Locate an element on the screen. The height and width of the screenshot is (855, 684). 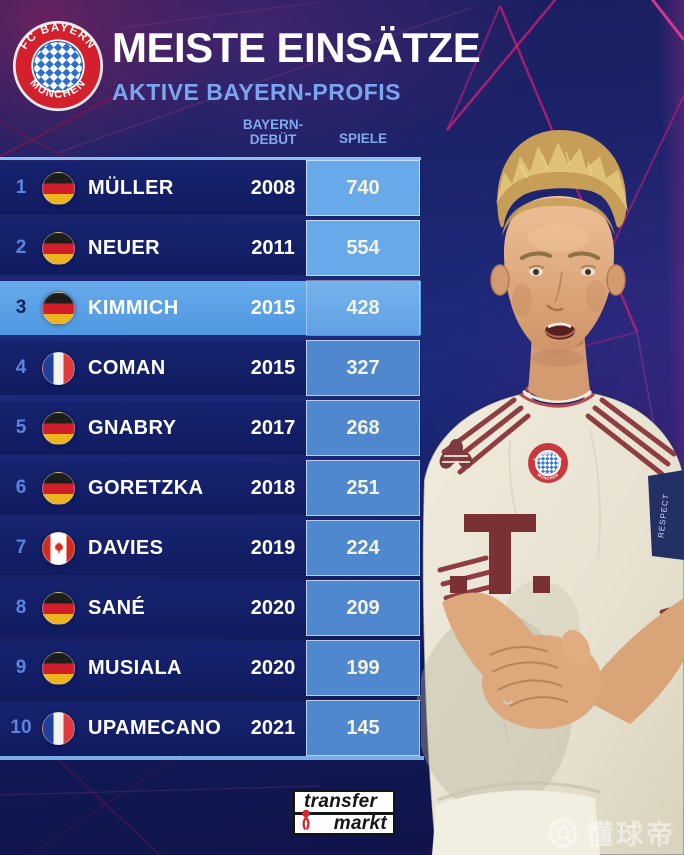
spiele-count: 199 is located at coordinates (363, 667).